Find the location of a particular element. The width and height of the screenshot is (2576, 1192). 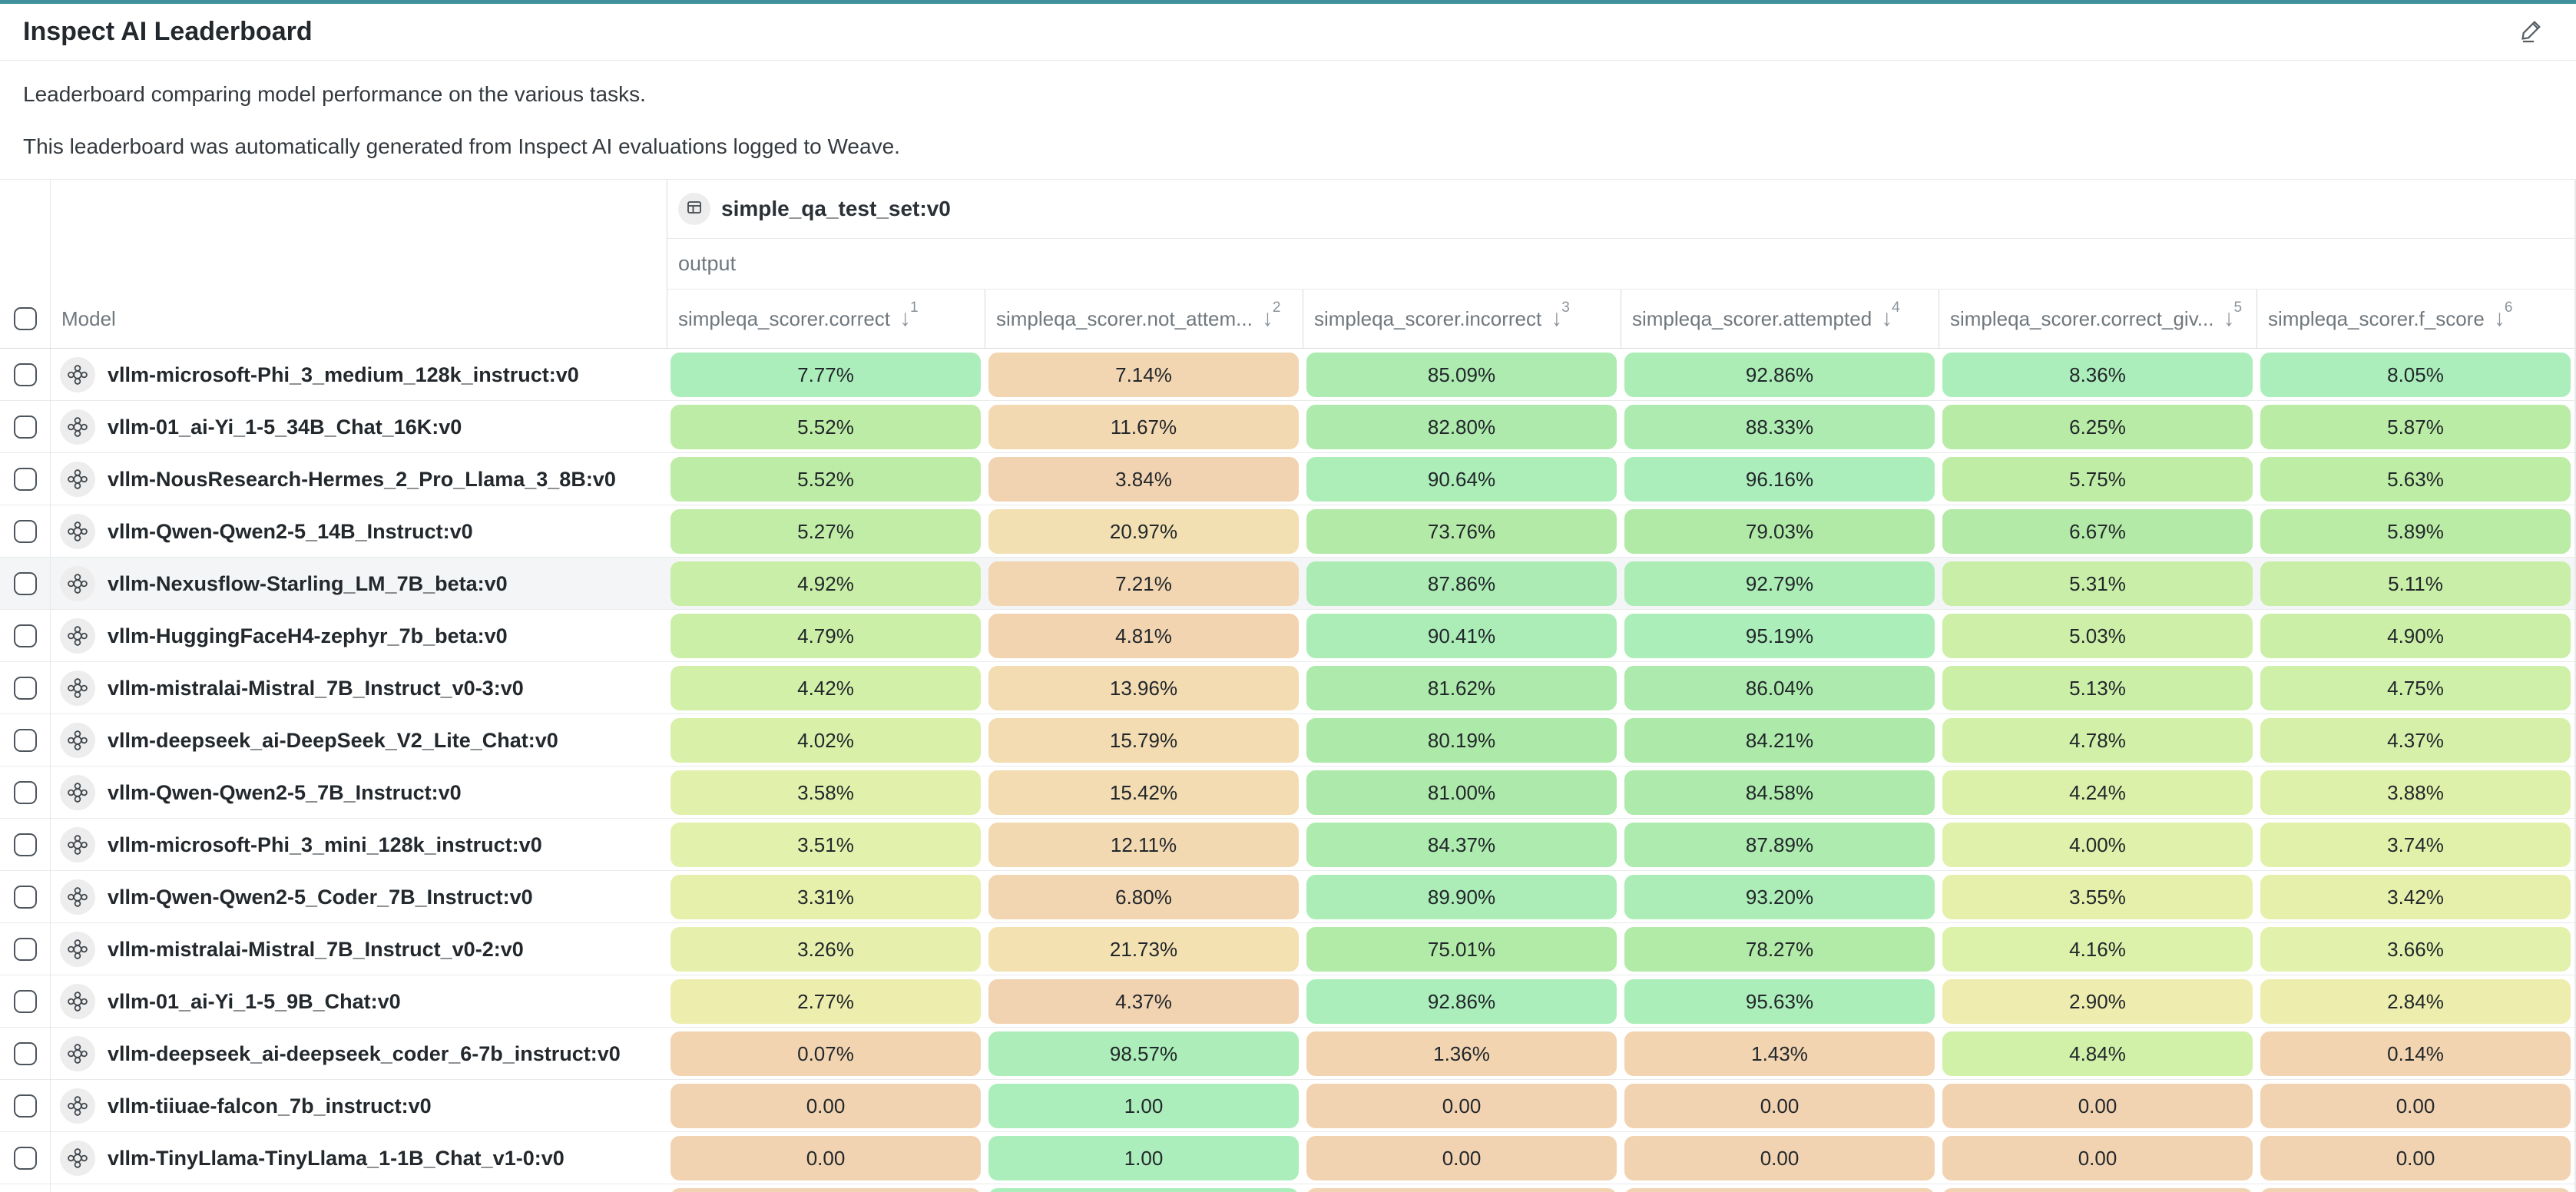

select-all-checkbox is located at coordinates (25, 318).